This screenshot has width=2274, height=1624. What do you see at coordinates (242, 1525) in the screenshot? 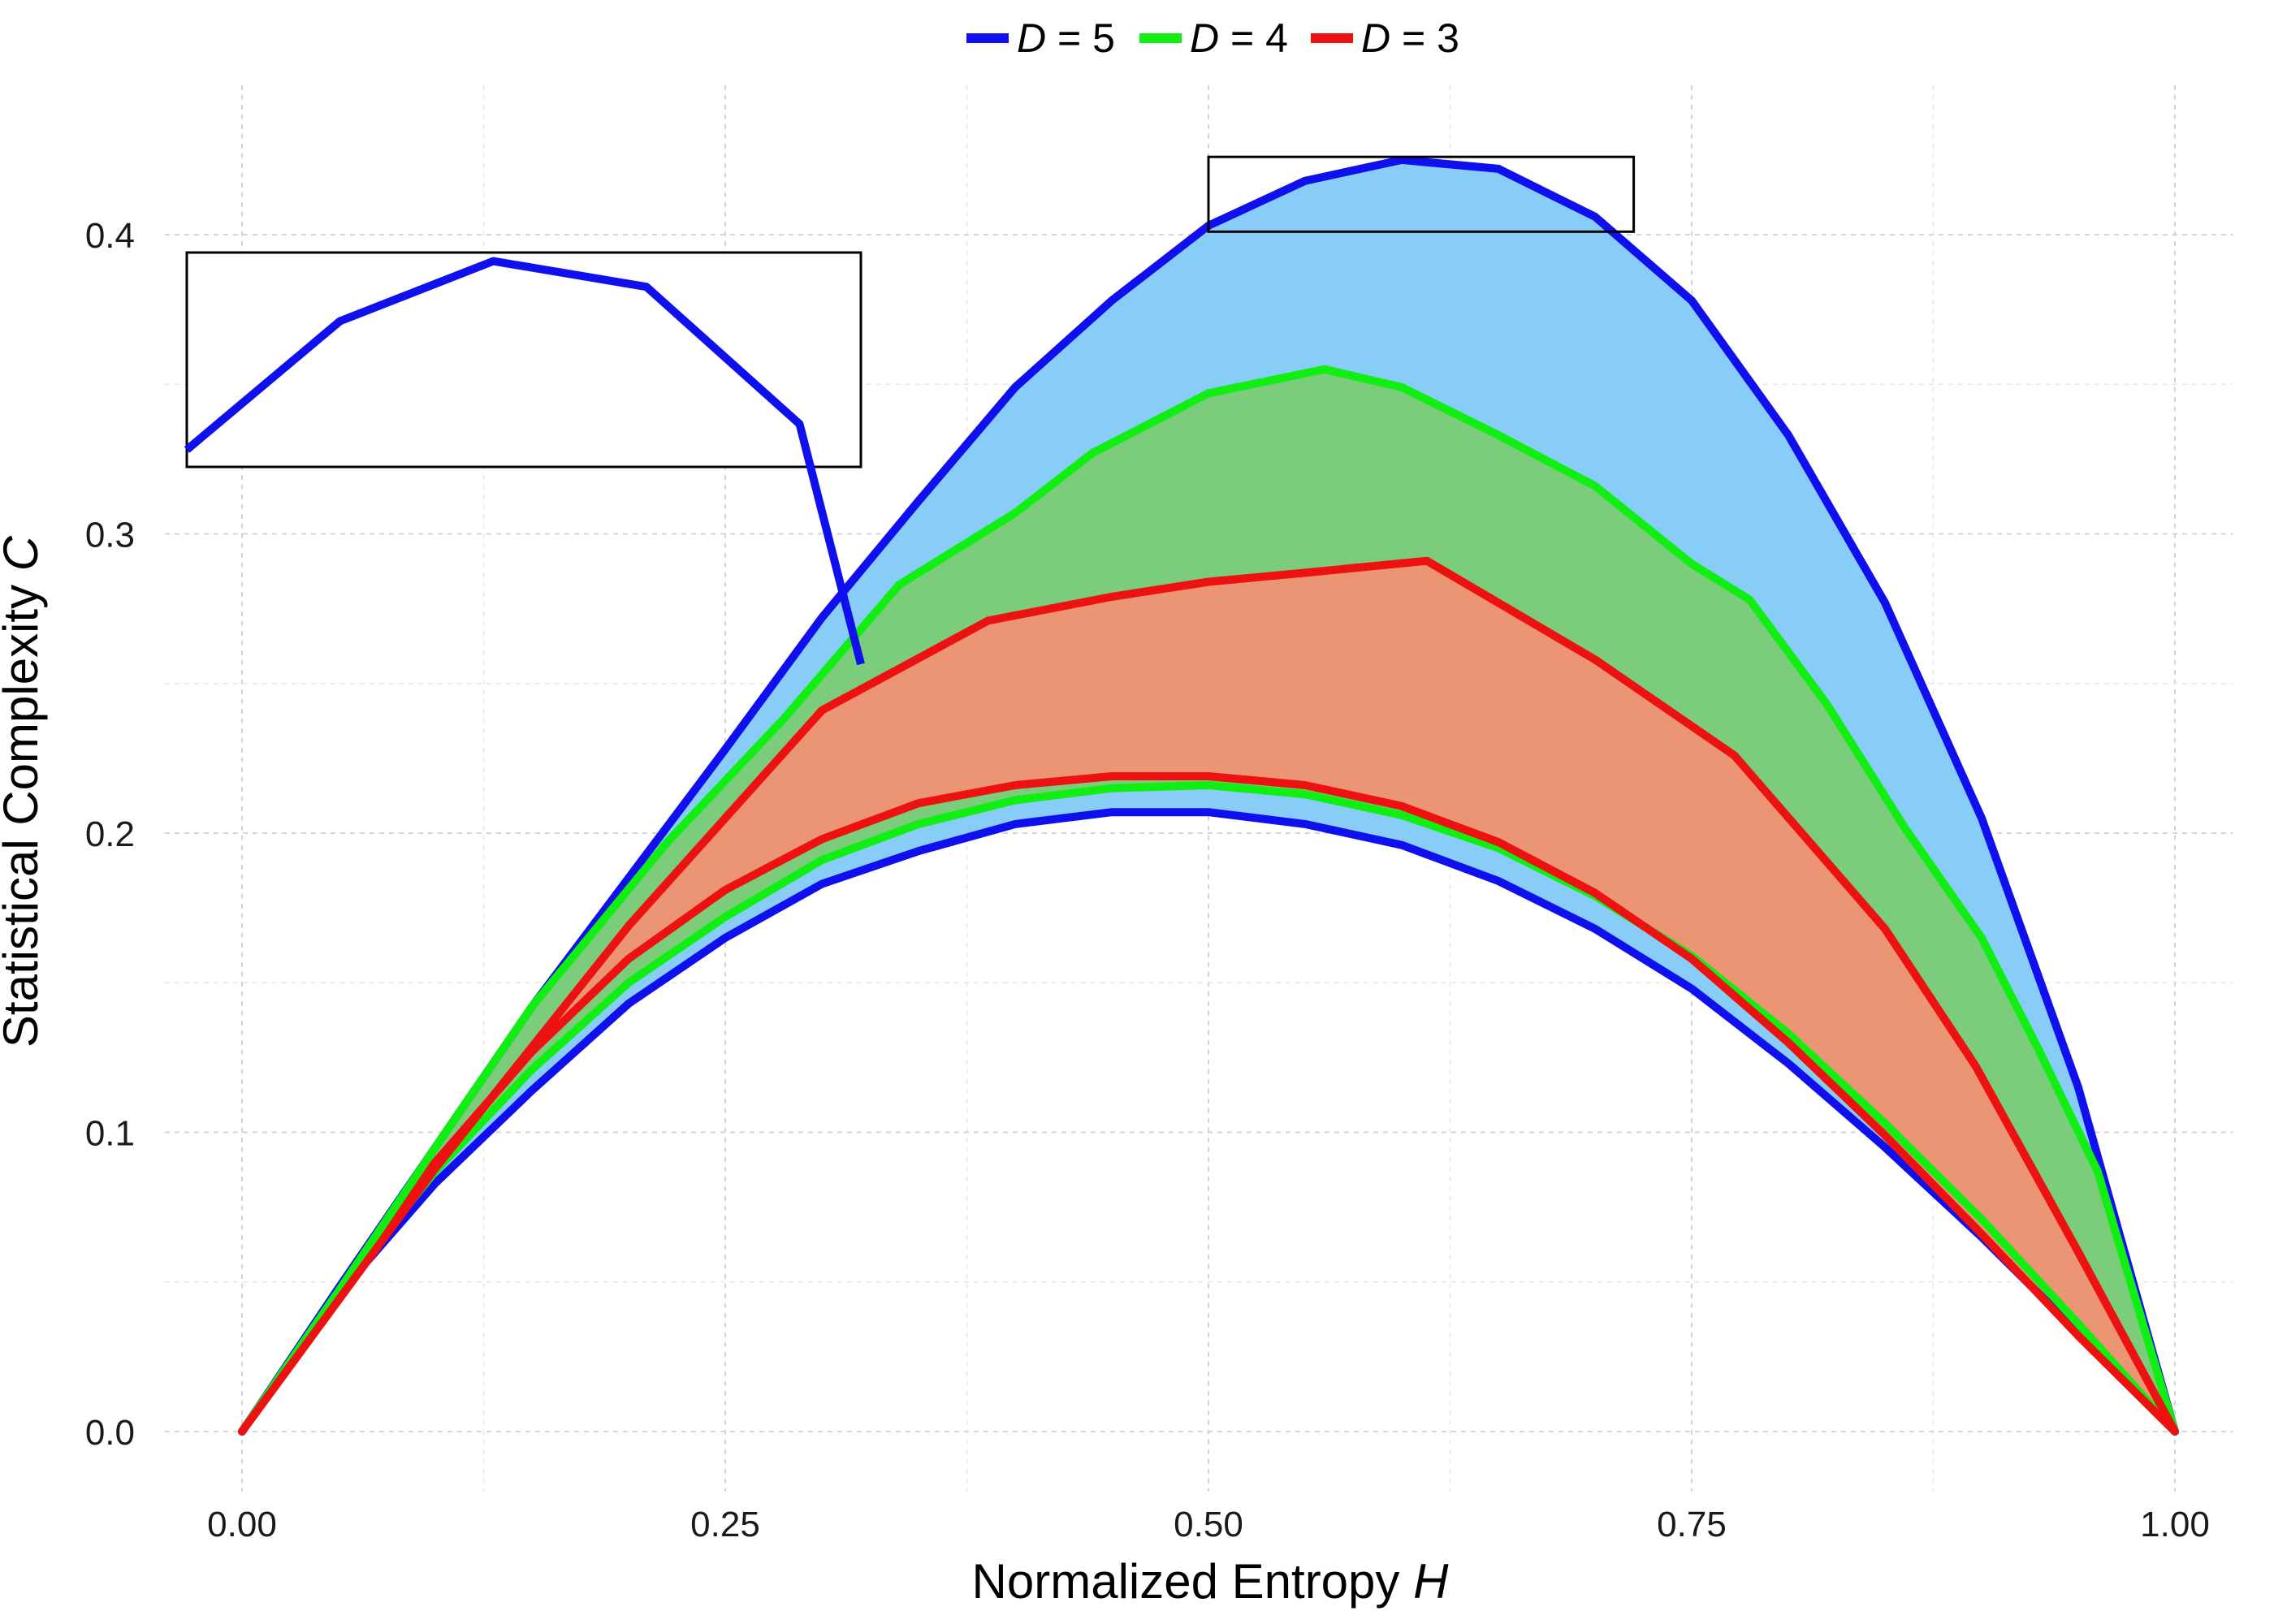
I see `x-tick-label: 0.00` at bounding box center [242, 1525].